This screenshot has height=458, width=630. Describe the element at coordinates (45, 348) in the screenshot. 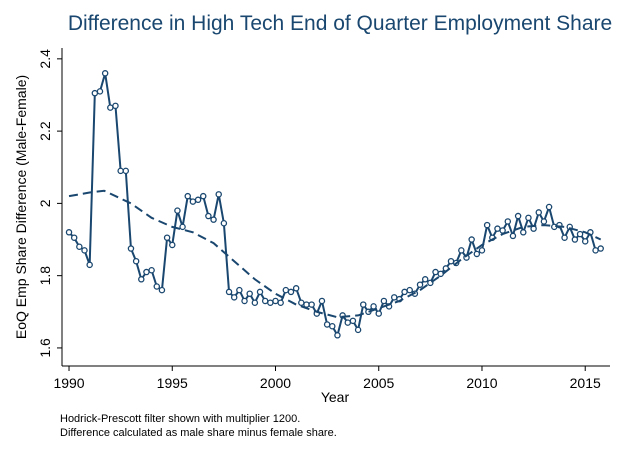

I see `y-tick-label: 1.6` at that location.